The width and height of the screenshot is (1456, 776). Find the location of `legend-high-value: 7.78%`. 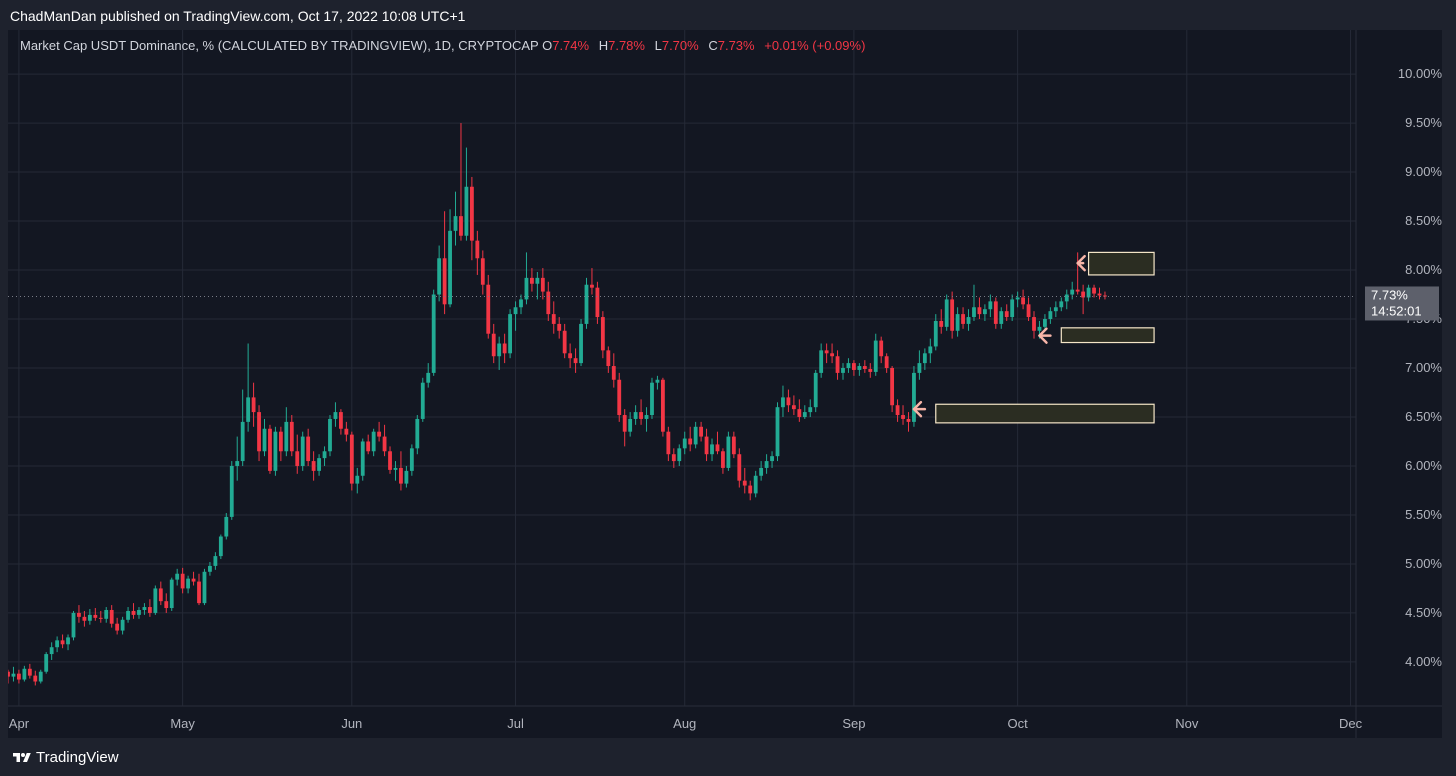

legend-high-value: 7.78% is located at coordinates (626, 45).